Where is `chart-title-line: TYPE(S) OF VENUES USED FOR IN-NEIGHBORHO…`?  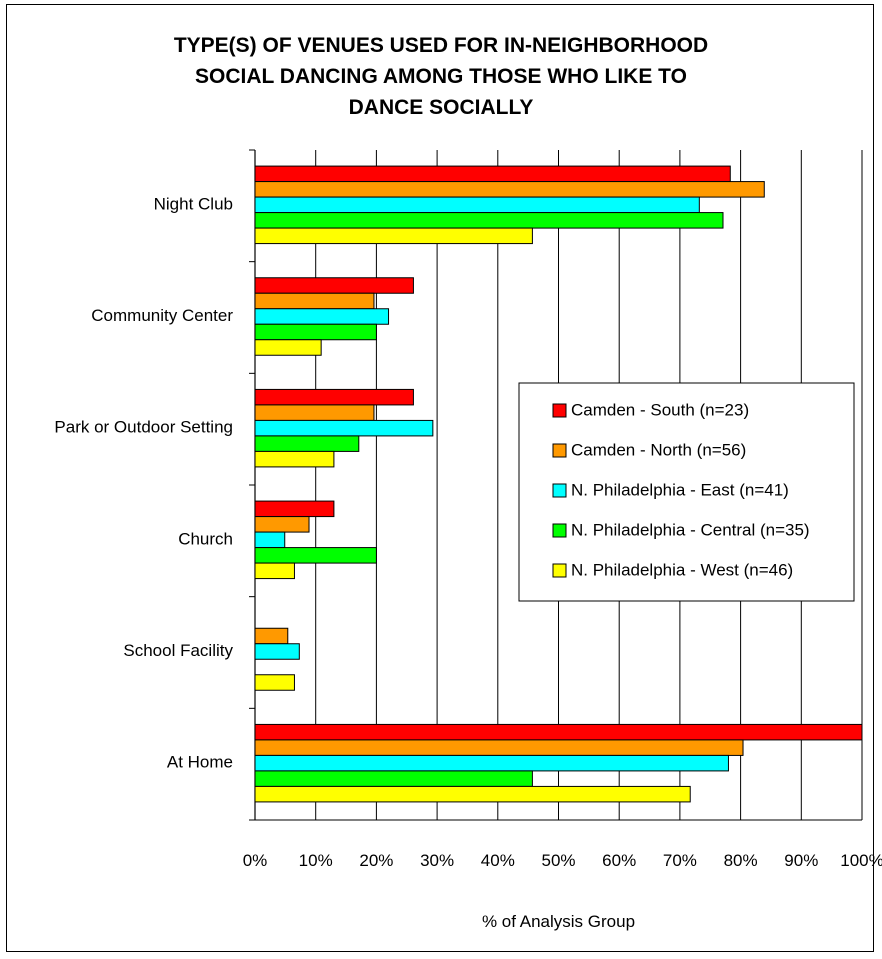
chart-title-line: TYPE(S) OF VENUES USED FOR IN-NEIGHBORHO… is located at coordinates (441, 45).